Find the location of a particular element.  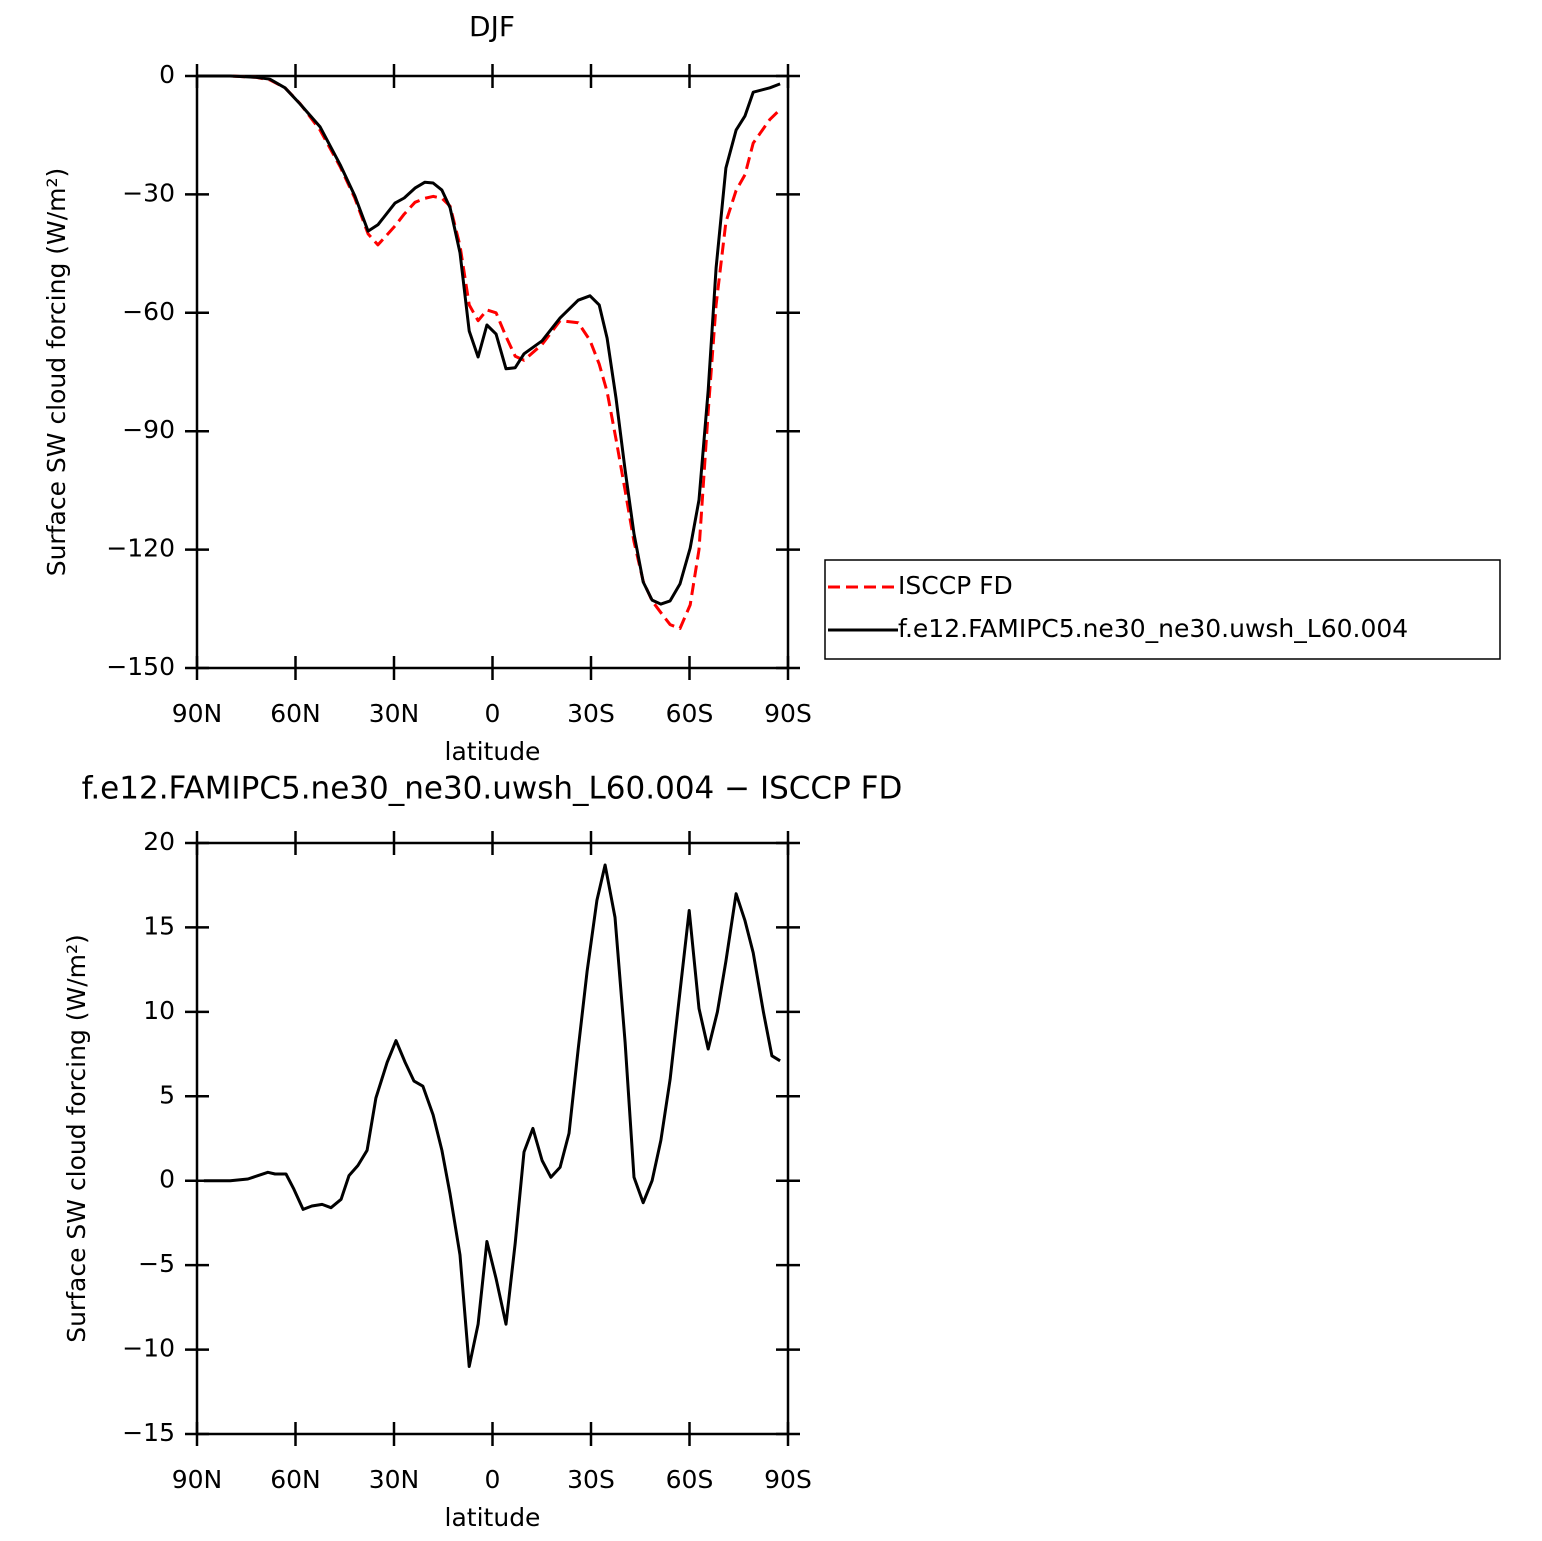

y-tick-label: −10 is located at coordinates (148, 1348).